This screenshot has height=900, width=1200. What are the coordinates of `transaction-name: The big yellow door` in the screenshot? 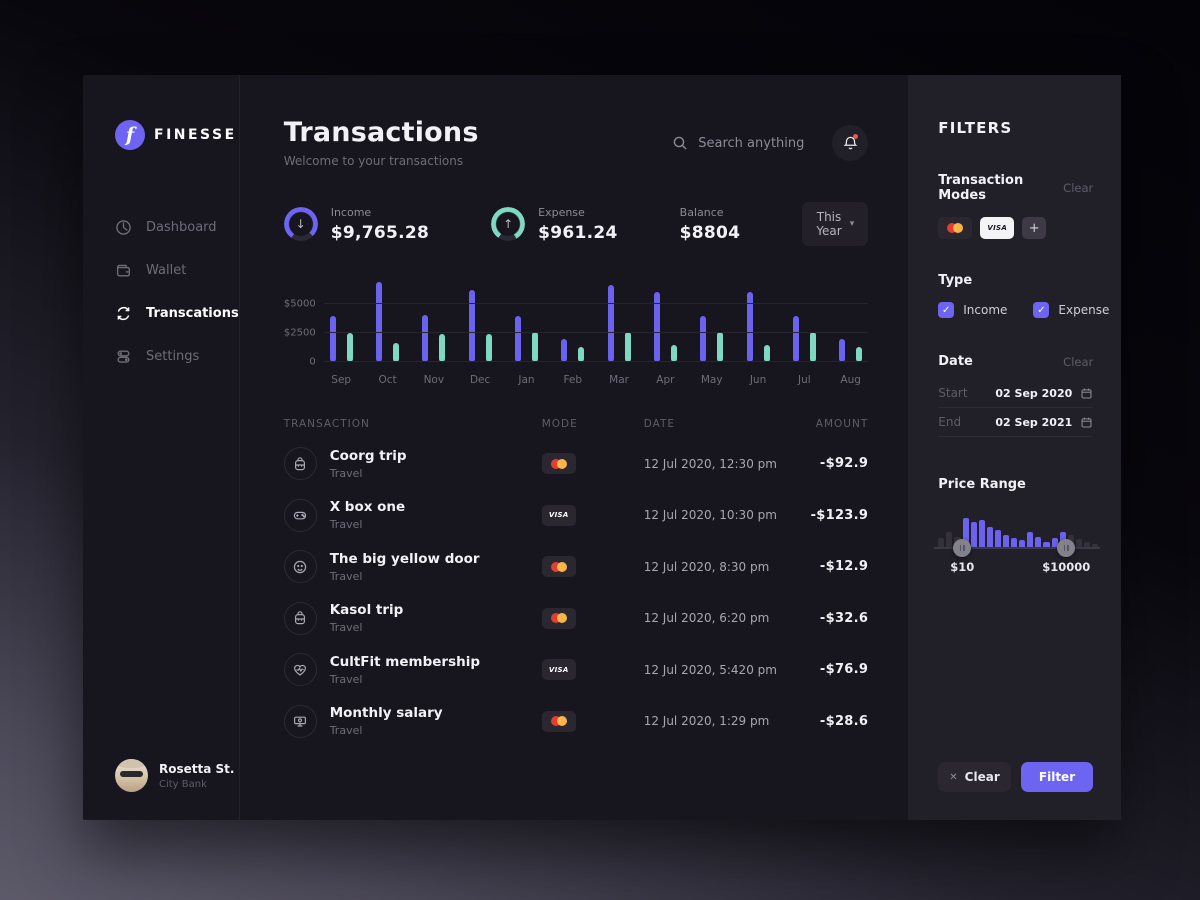 It's located at (404, 558).